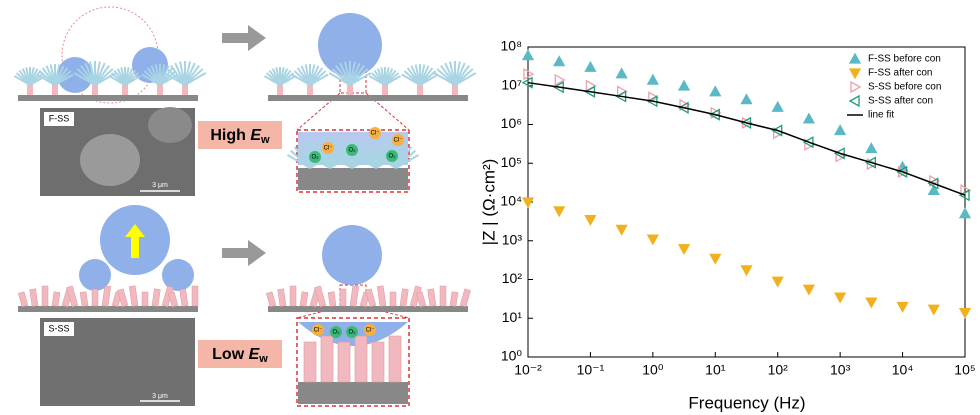 This screenshot has width=980, height=415. Describe the element at coordinates (387, 111) in the screenshot. I see `zoom-line` at that location.